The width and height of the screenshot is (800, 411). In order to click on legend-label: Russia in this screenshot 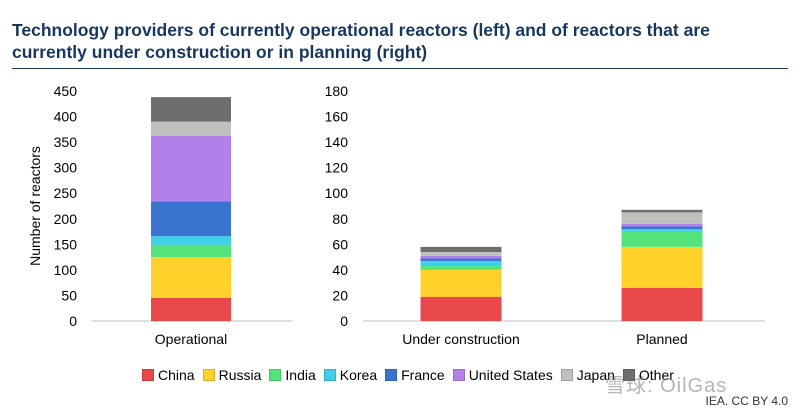, I will do `click(240, 375)`.